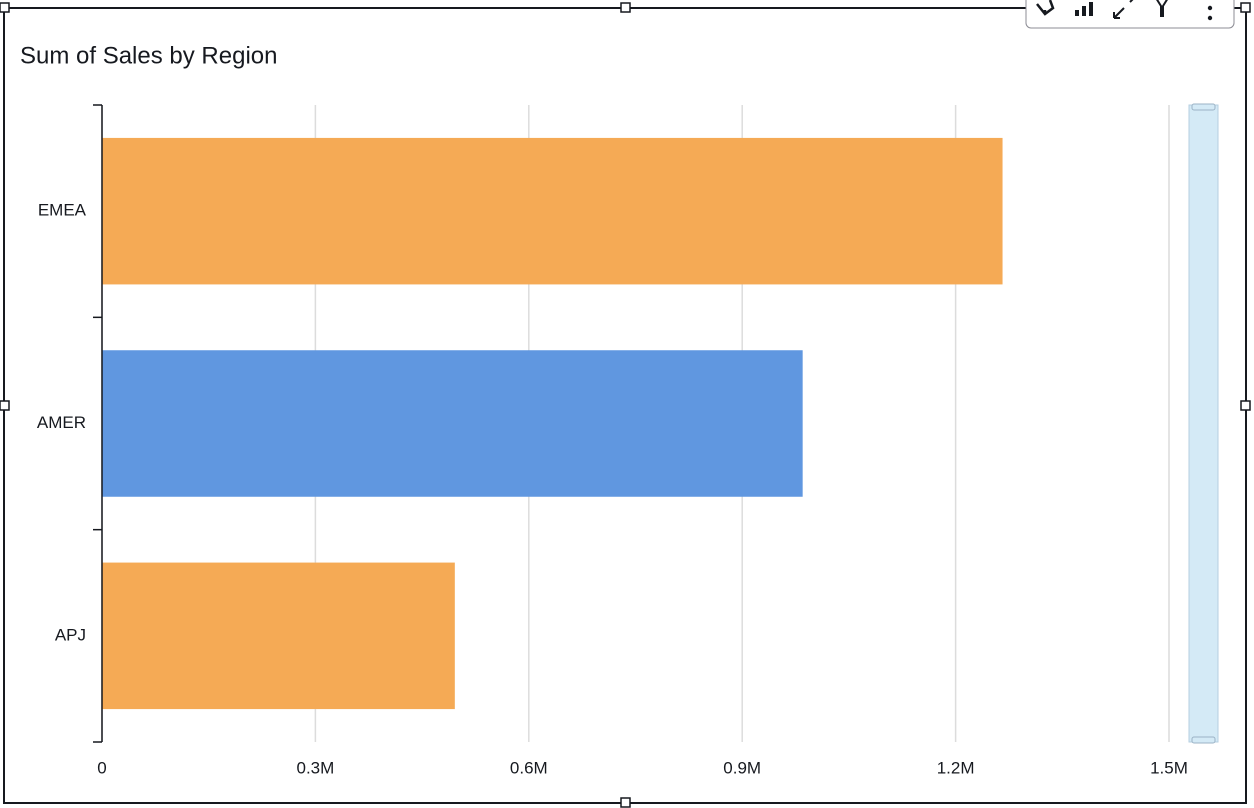 The image size is (1254, 808). Describe the element at coordinates (956, 767) in the screenshot. I see `x-tick-label: 1.2M` at that location.